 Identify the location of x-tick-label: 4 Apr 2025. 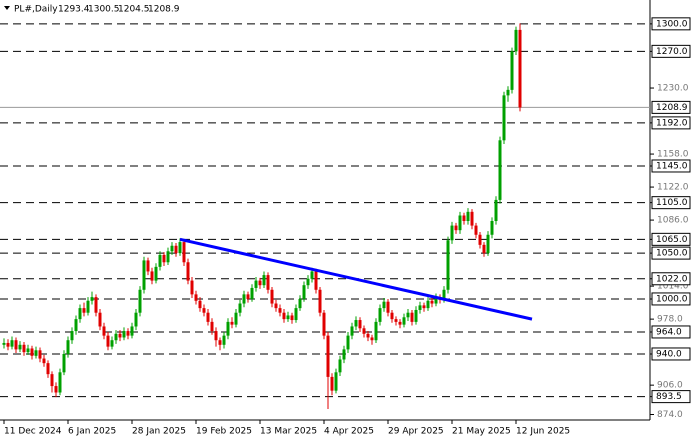
(349, 432).